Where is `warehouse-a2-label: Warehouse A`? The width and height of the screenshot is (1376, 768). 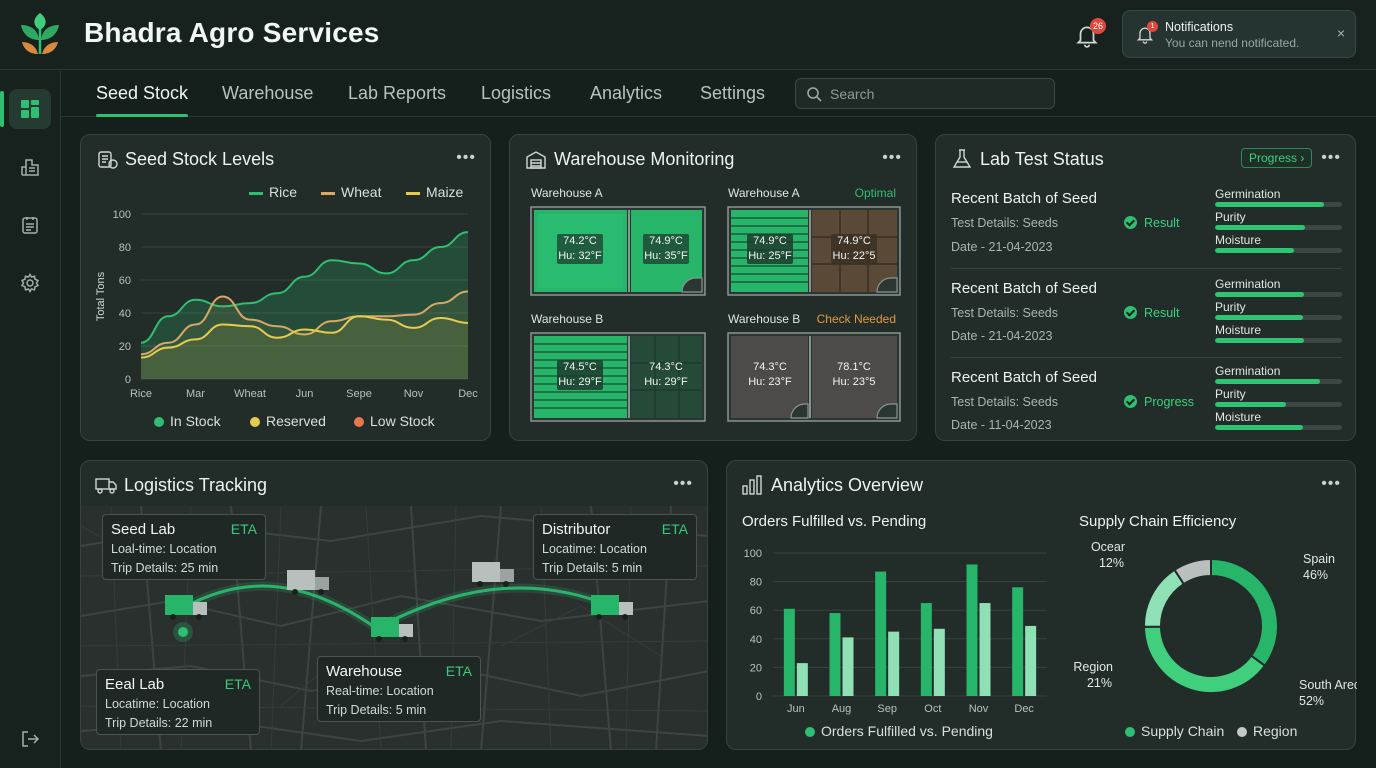
warehouse-a2-label: Warehouse A is located at coordinates (764, 193).